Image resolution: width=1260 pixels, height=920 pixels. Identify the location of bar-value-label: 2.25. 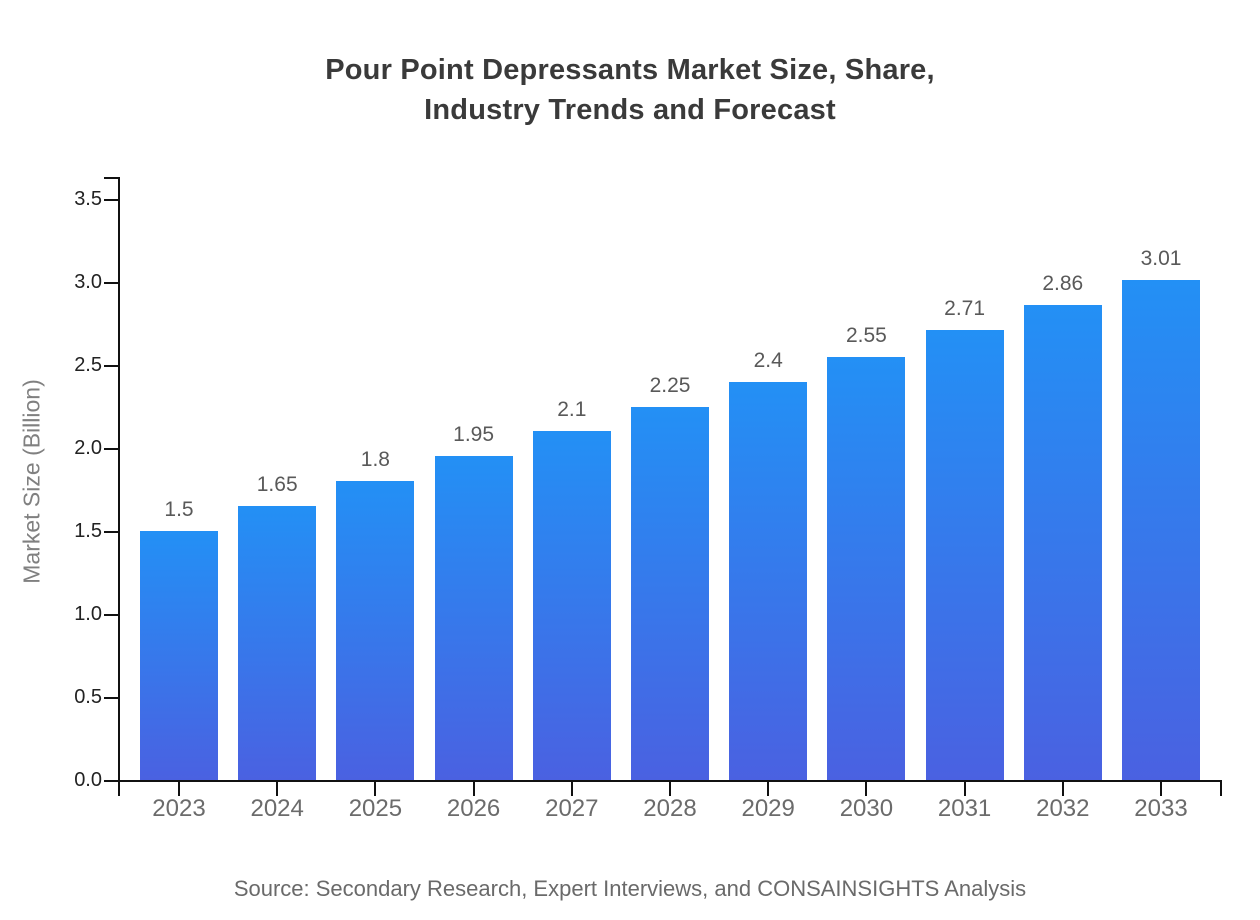
(670, 385).